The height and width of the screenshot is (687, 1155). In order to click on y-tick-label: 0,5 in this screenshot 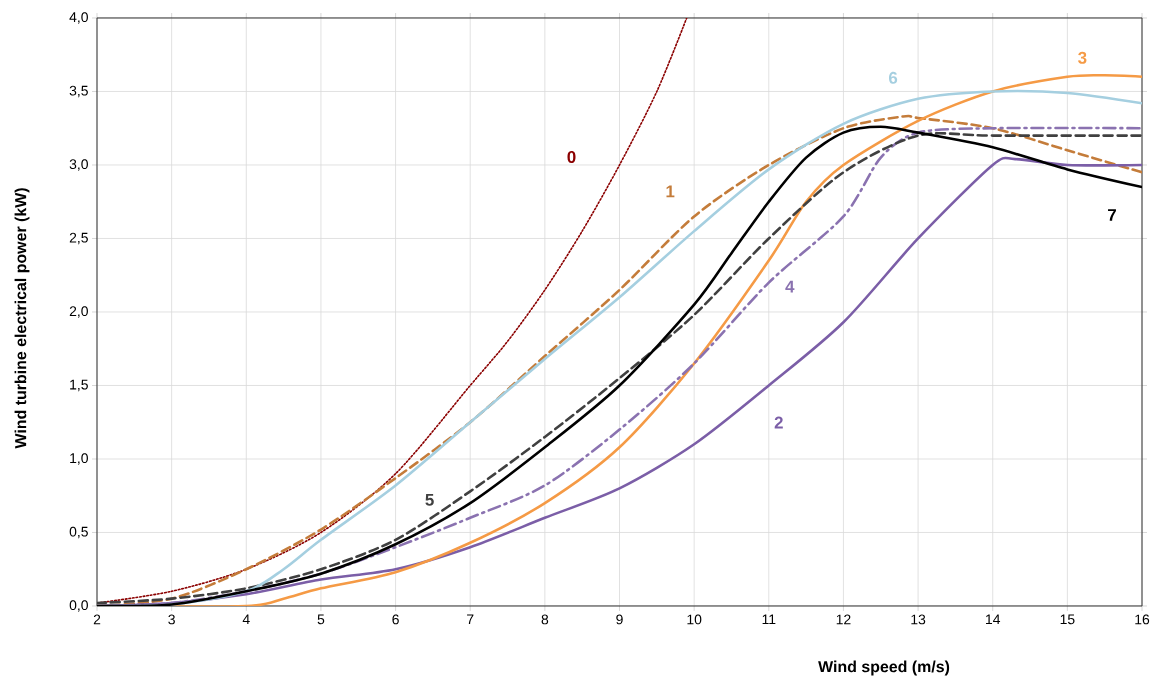, I will do `click(78, 532)`.